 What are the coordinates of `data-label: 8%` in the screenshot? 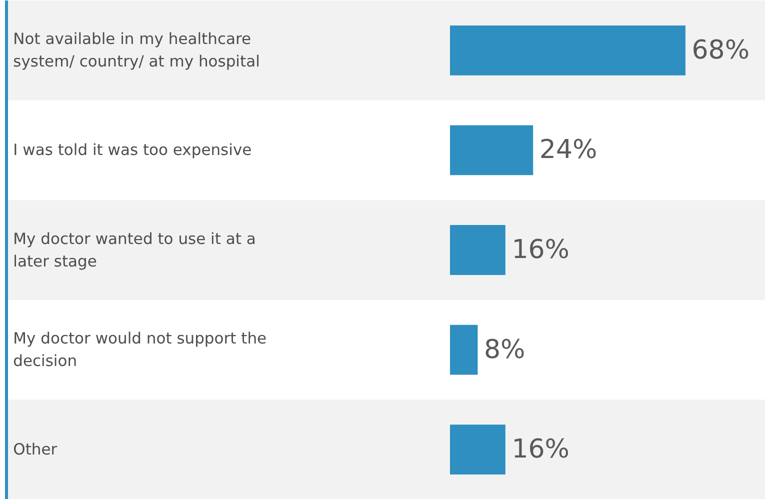 It's located at (505, 349).